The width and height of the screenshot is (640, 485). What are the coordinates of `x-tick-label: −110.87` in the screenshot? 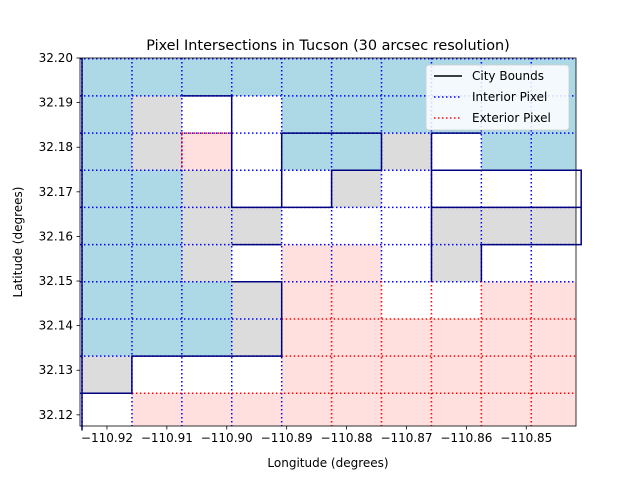 It's located at (406, 438).